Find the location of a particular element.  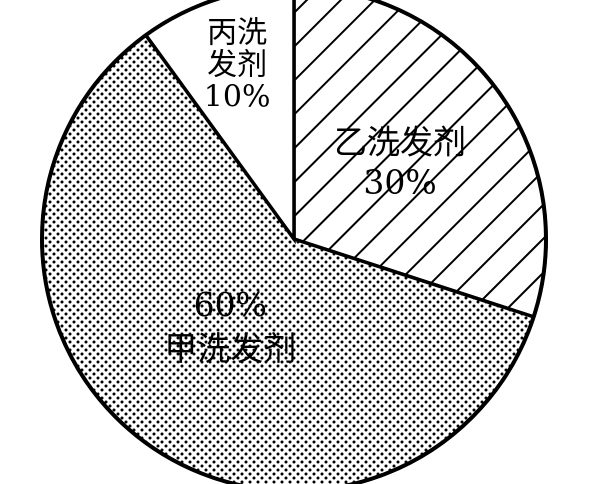

slice-label-1: 60% 甲洗发剂 is located at coordinates (230, 326).